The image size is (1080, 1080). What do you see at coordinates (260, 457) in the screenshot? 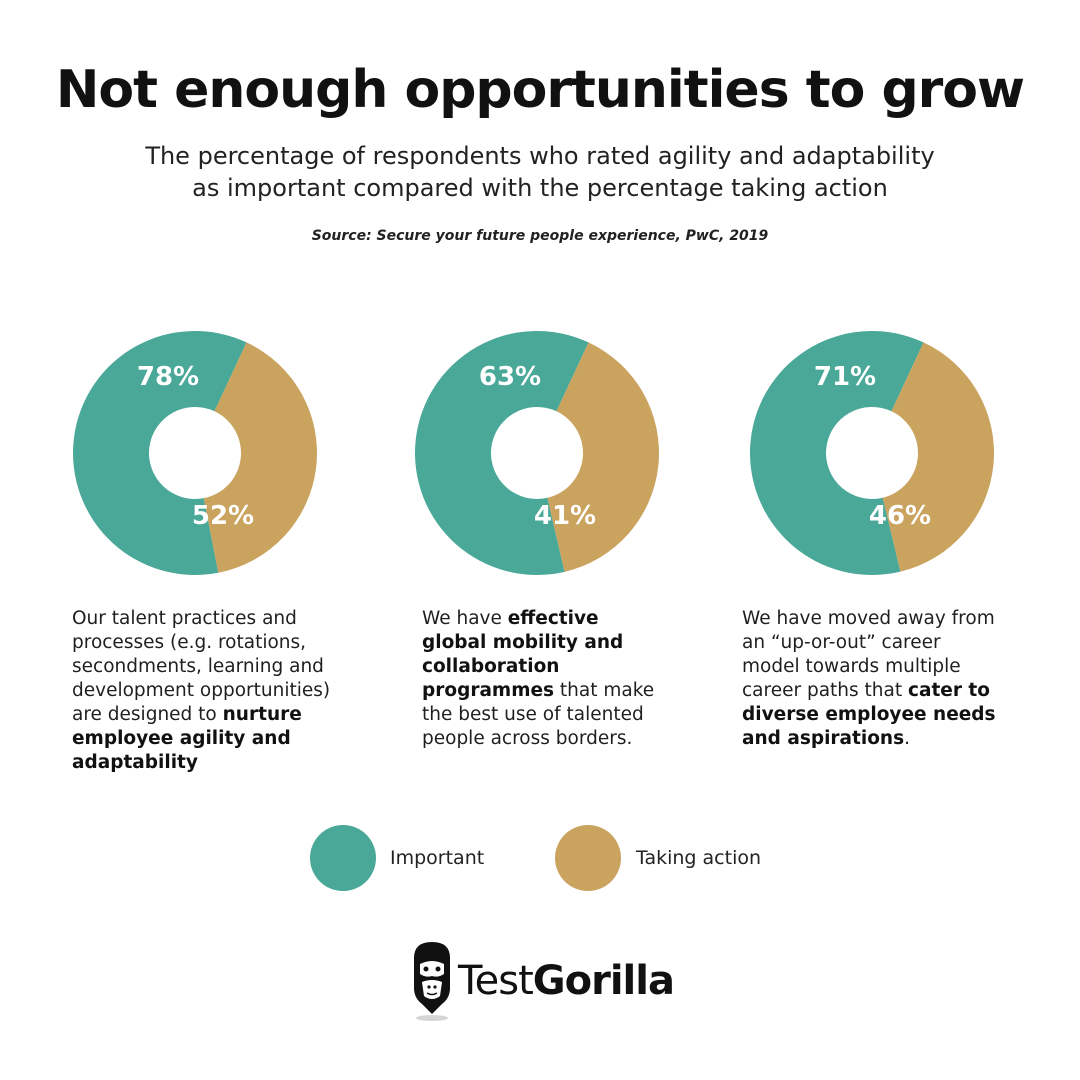
I see `donut-1-segment-taking-action` at bounding box center [260, 457].